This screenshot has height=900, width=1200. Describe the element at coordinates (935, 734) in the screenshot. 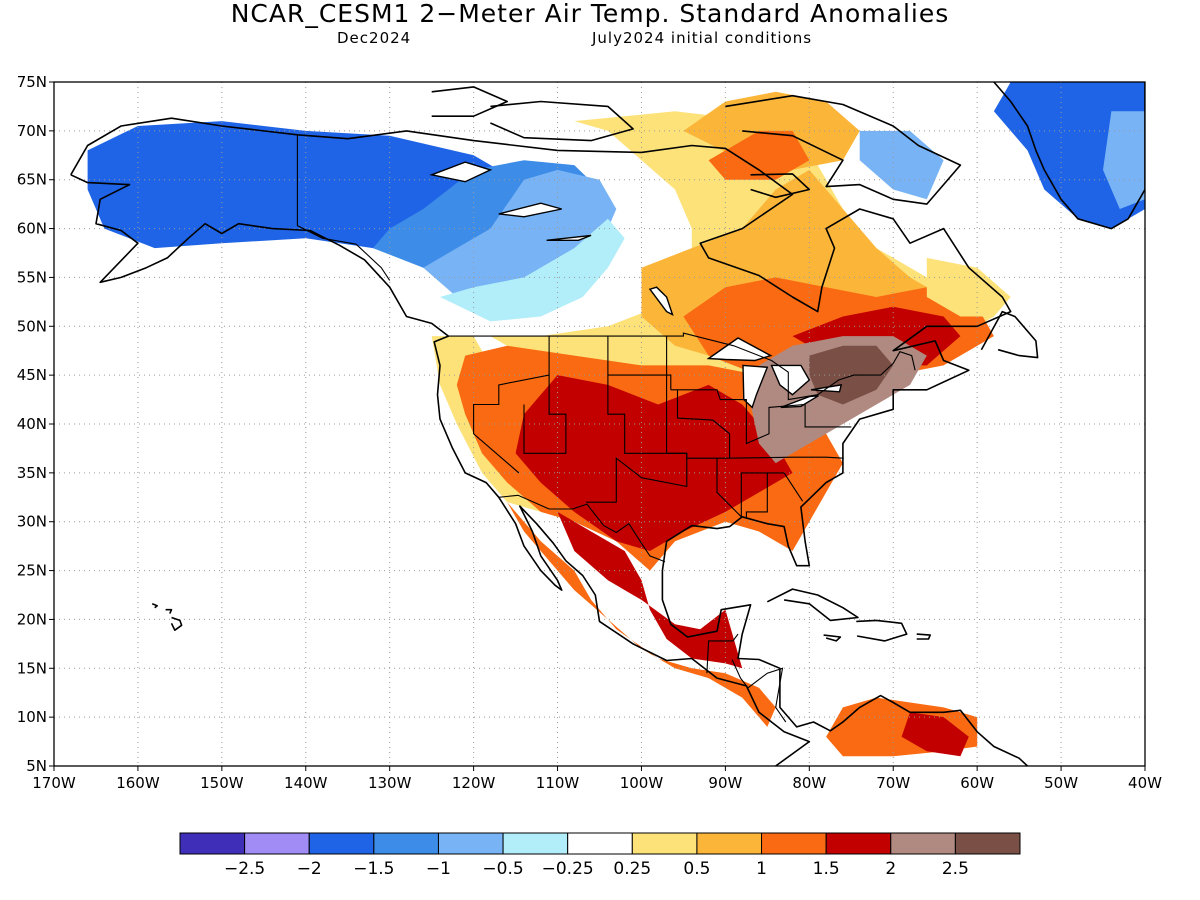

I see `anomaly-region-venezuela-strong` at that location.